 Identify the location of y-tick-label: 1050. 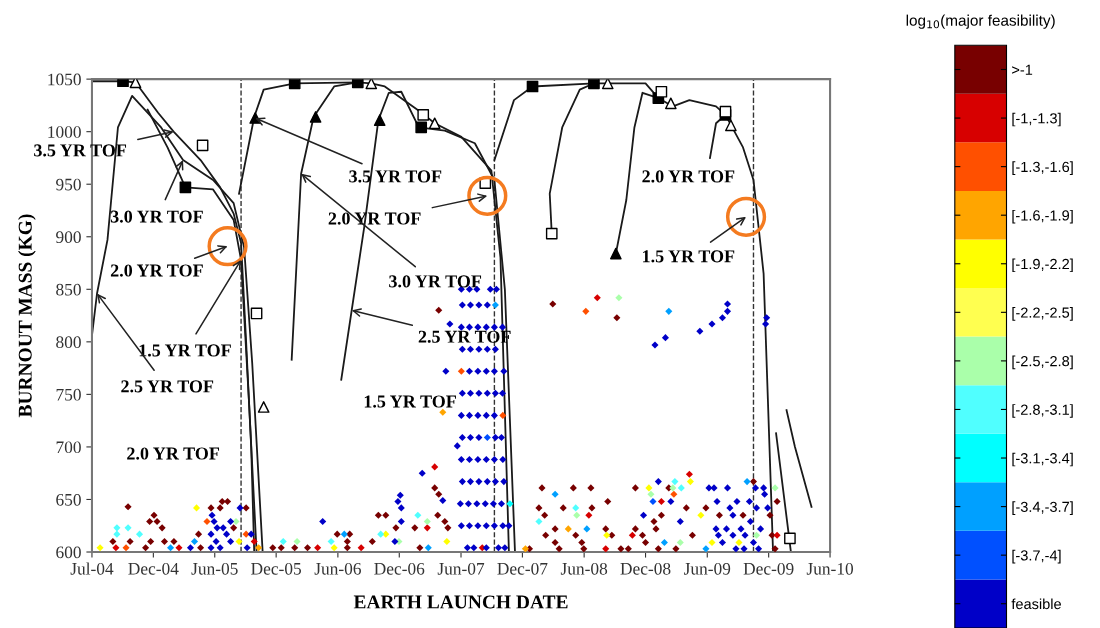
(64, 79).